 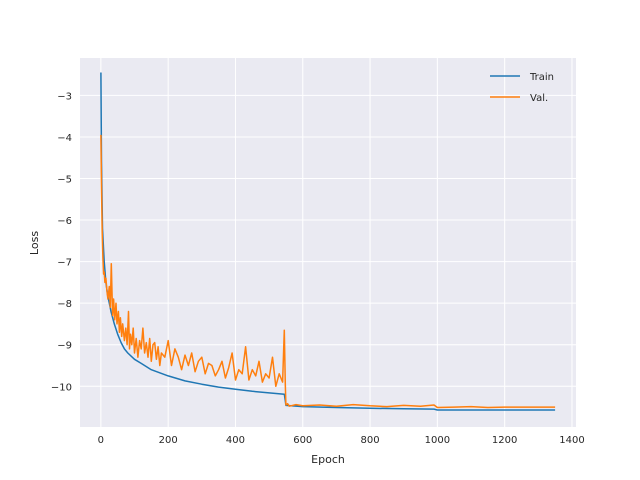 I want to click on x-tick-label: 600, so click(x=302, y=440).